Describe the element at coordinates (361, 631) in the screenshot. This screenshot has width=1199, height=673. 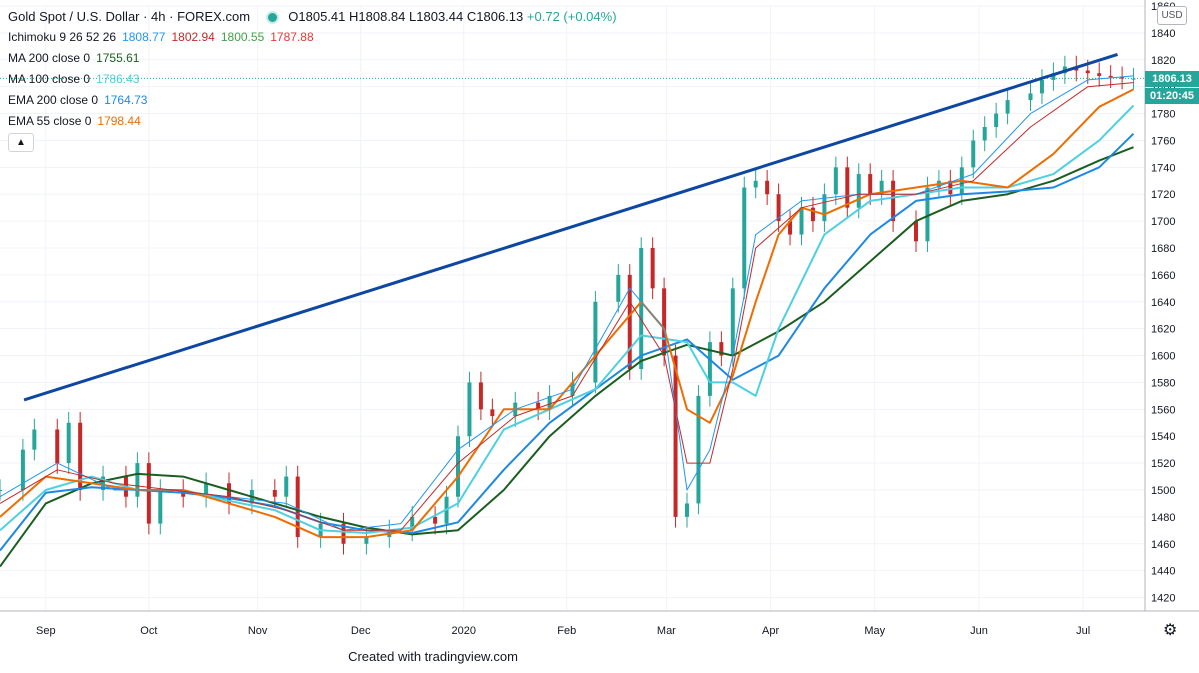
I see `x-tick-label: Dec` at that location.